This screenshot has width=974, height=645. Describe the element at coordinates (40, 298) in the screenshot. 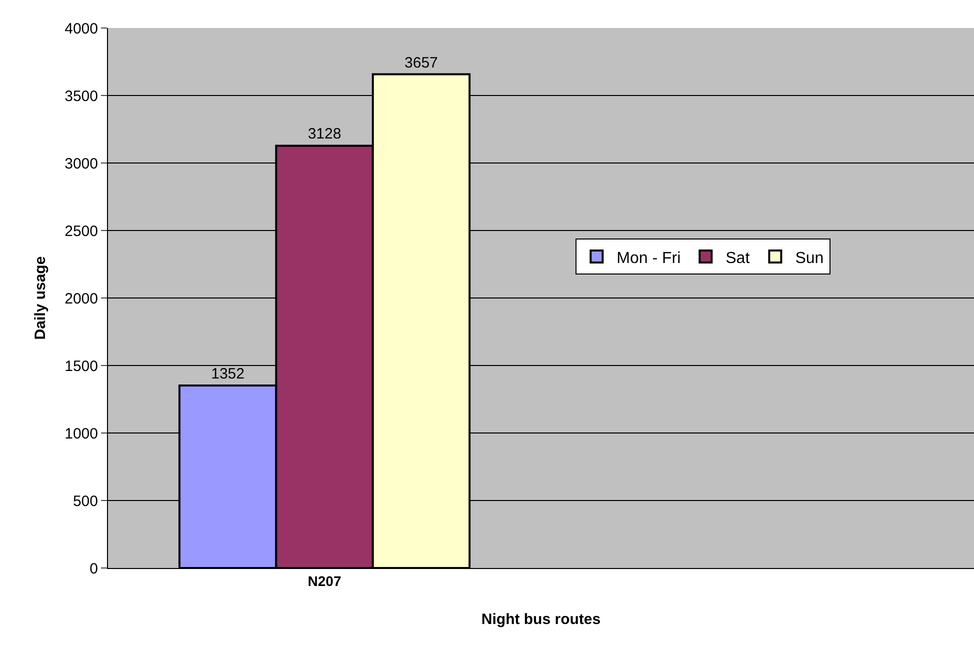

I see `y-axis-title: Daily usage` at that location.